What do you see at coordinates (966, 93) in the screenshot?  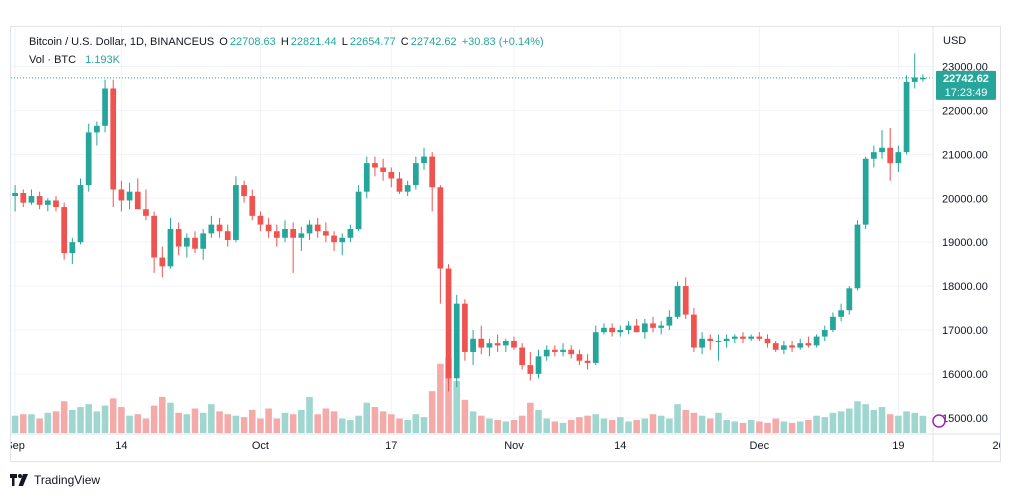 I see `price-tag-countdown: 17:23:49` at bounding box center [966, 93].